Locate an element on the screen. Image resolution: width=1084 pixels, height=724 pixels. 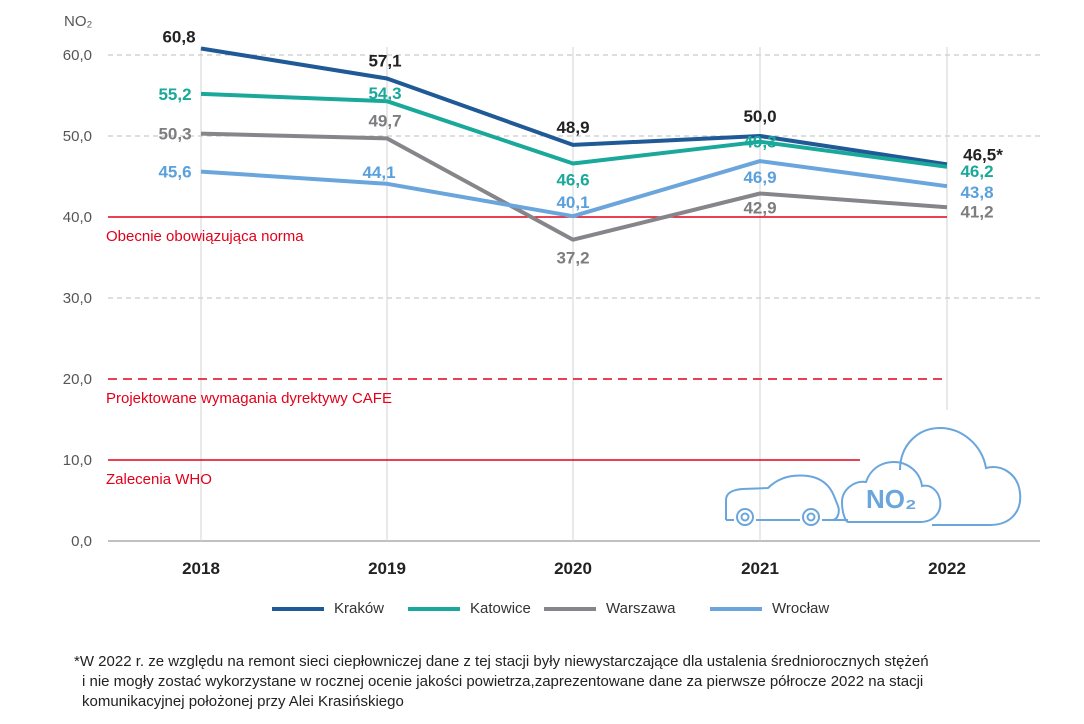
small-cloud-icon is located at coordinates (891, 491).